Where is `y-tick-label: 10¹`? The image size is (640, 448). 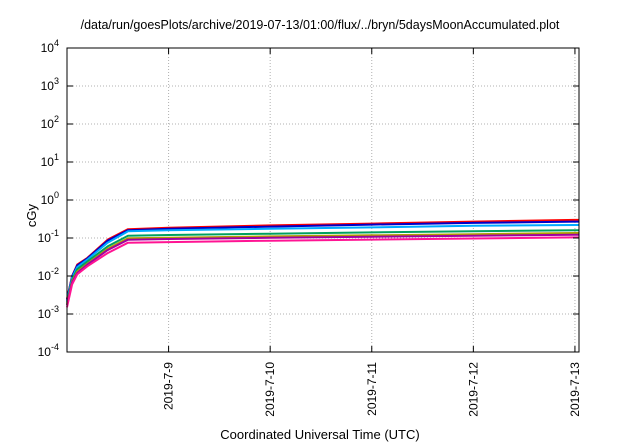 y-tick-label: 10¹ is located at coordinates (50, 160).